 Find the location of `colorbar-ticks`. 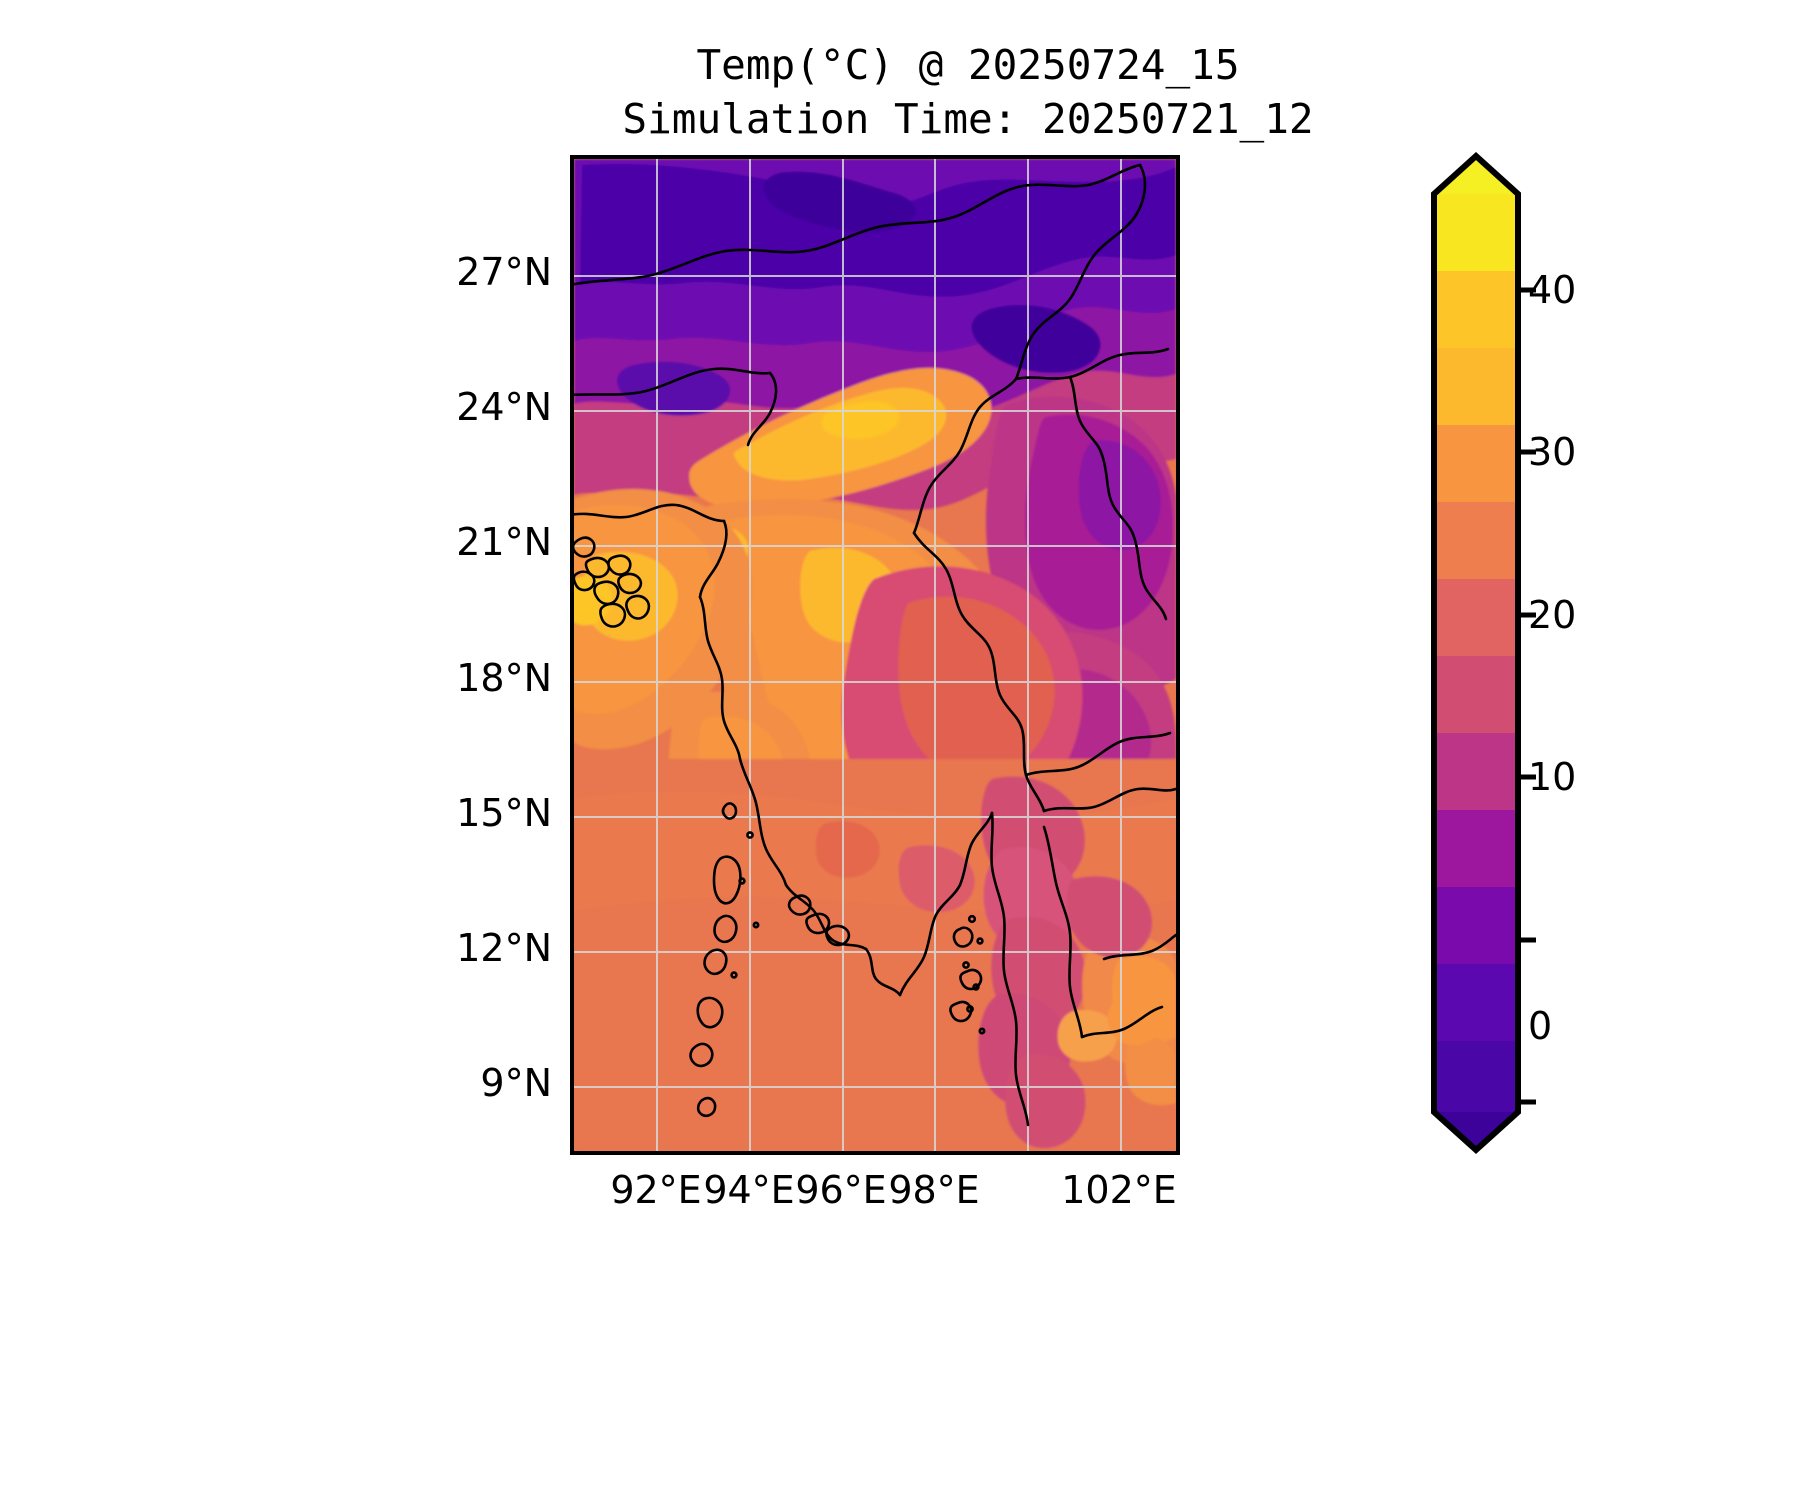

colorbar-ticks is located at coordinates (1527, 696).